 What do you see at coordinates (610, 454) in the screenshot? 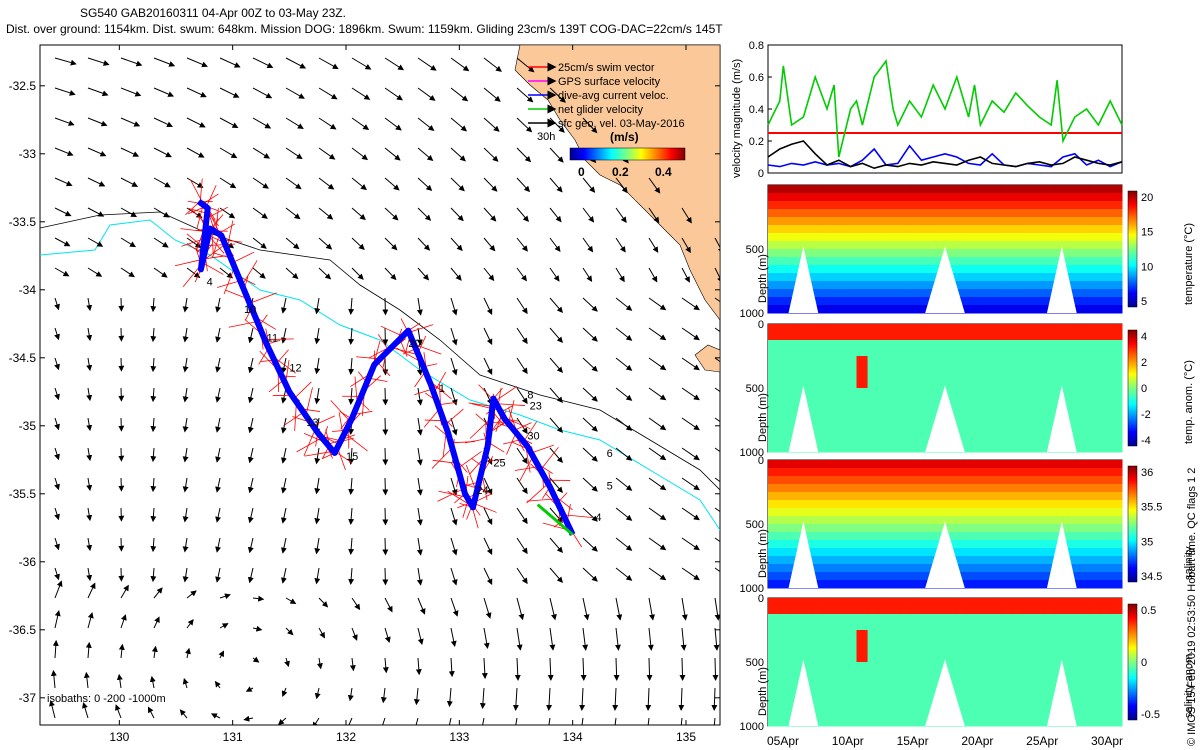
I see `day-label: 6` at bounding box center [610, 454].